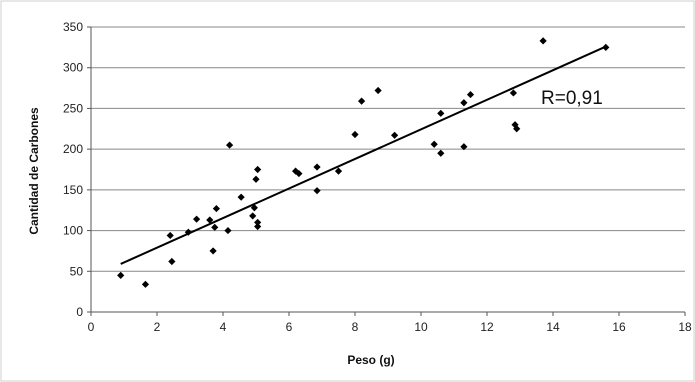 The height and width of the screenshot is (382, 695). What do you see at coordinates (73, 231) in the screenshot?
I see `y-tick-label: 100` at bounding box center [73, 231].